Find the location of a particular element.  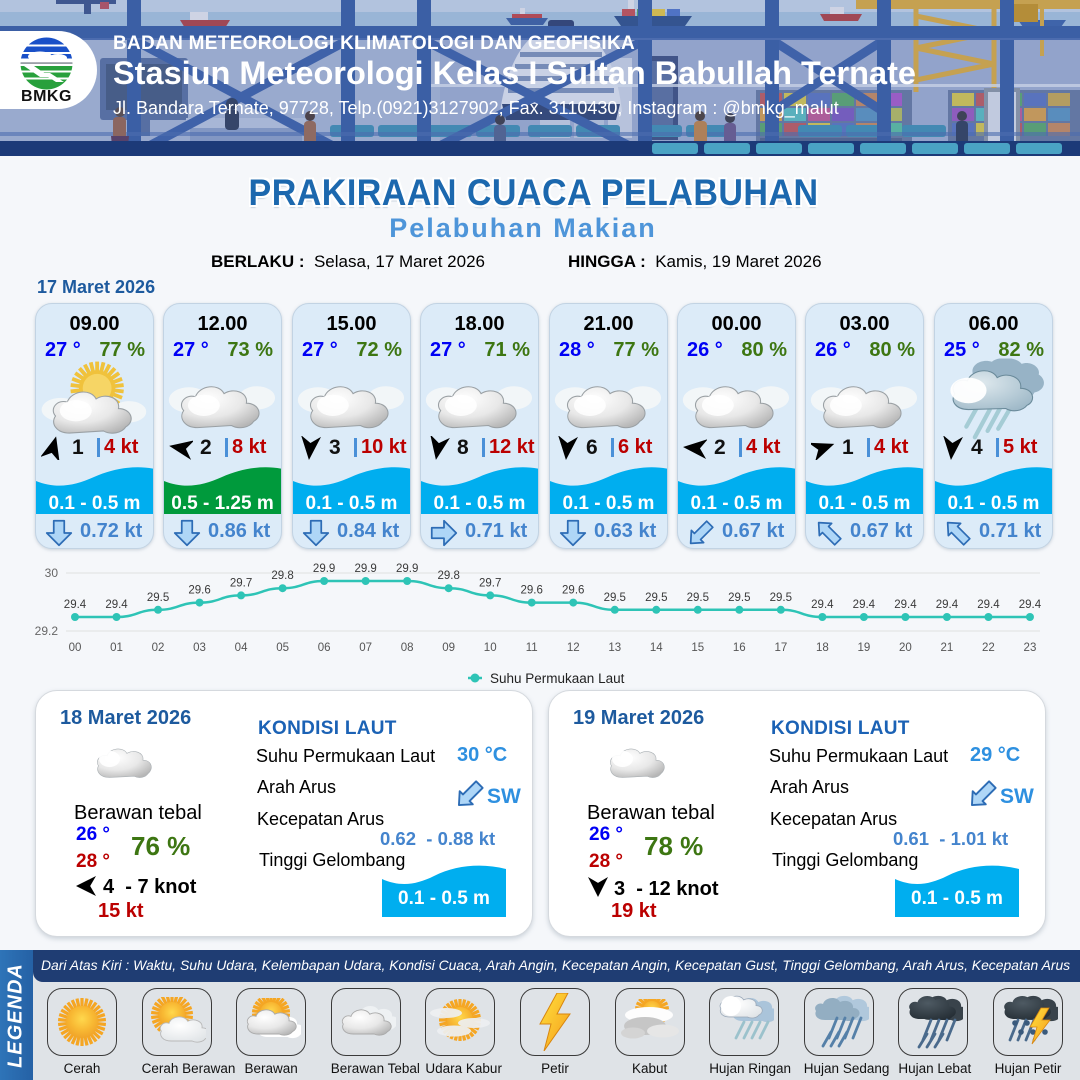

svg-text: 02 is located at coordinates (158, 648).